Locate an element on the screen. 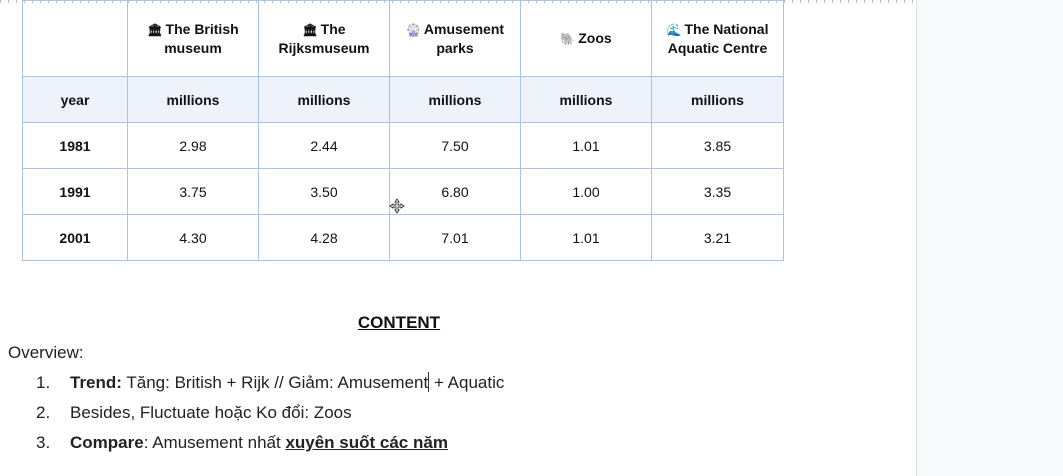 The image size is (1063, 476). value-cell: 4.28 is located at coordinates (324, 237).